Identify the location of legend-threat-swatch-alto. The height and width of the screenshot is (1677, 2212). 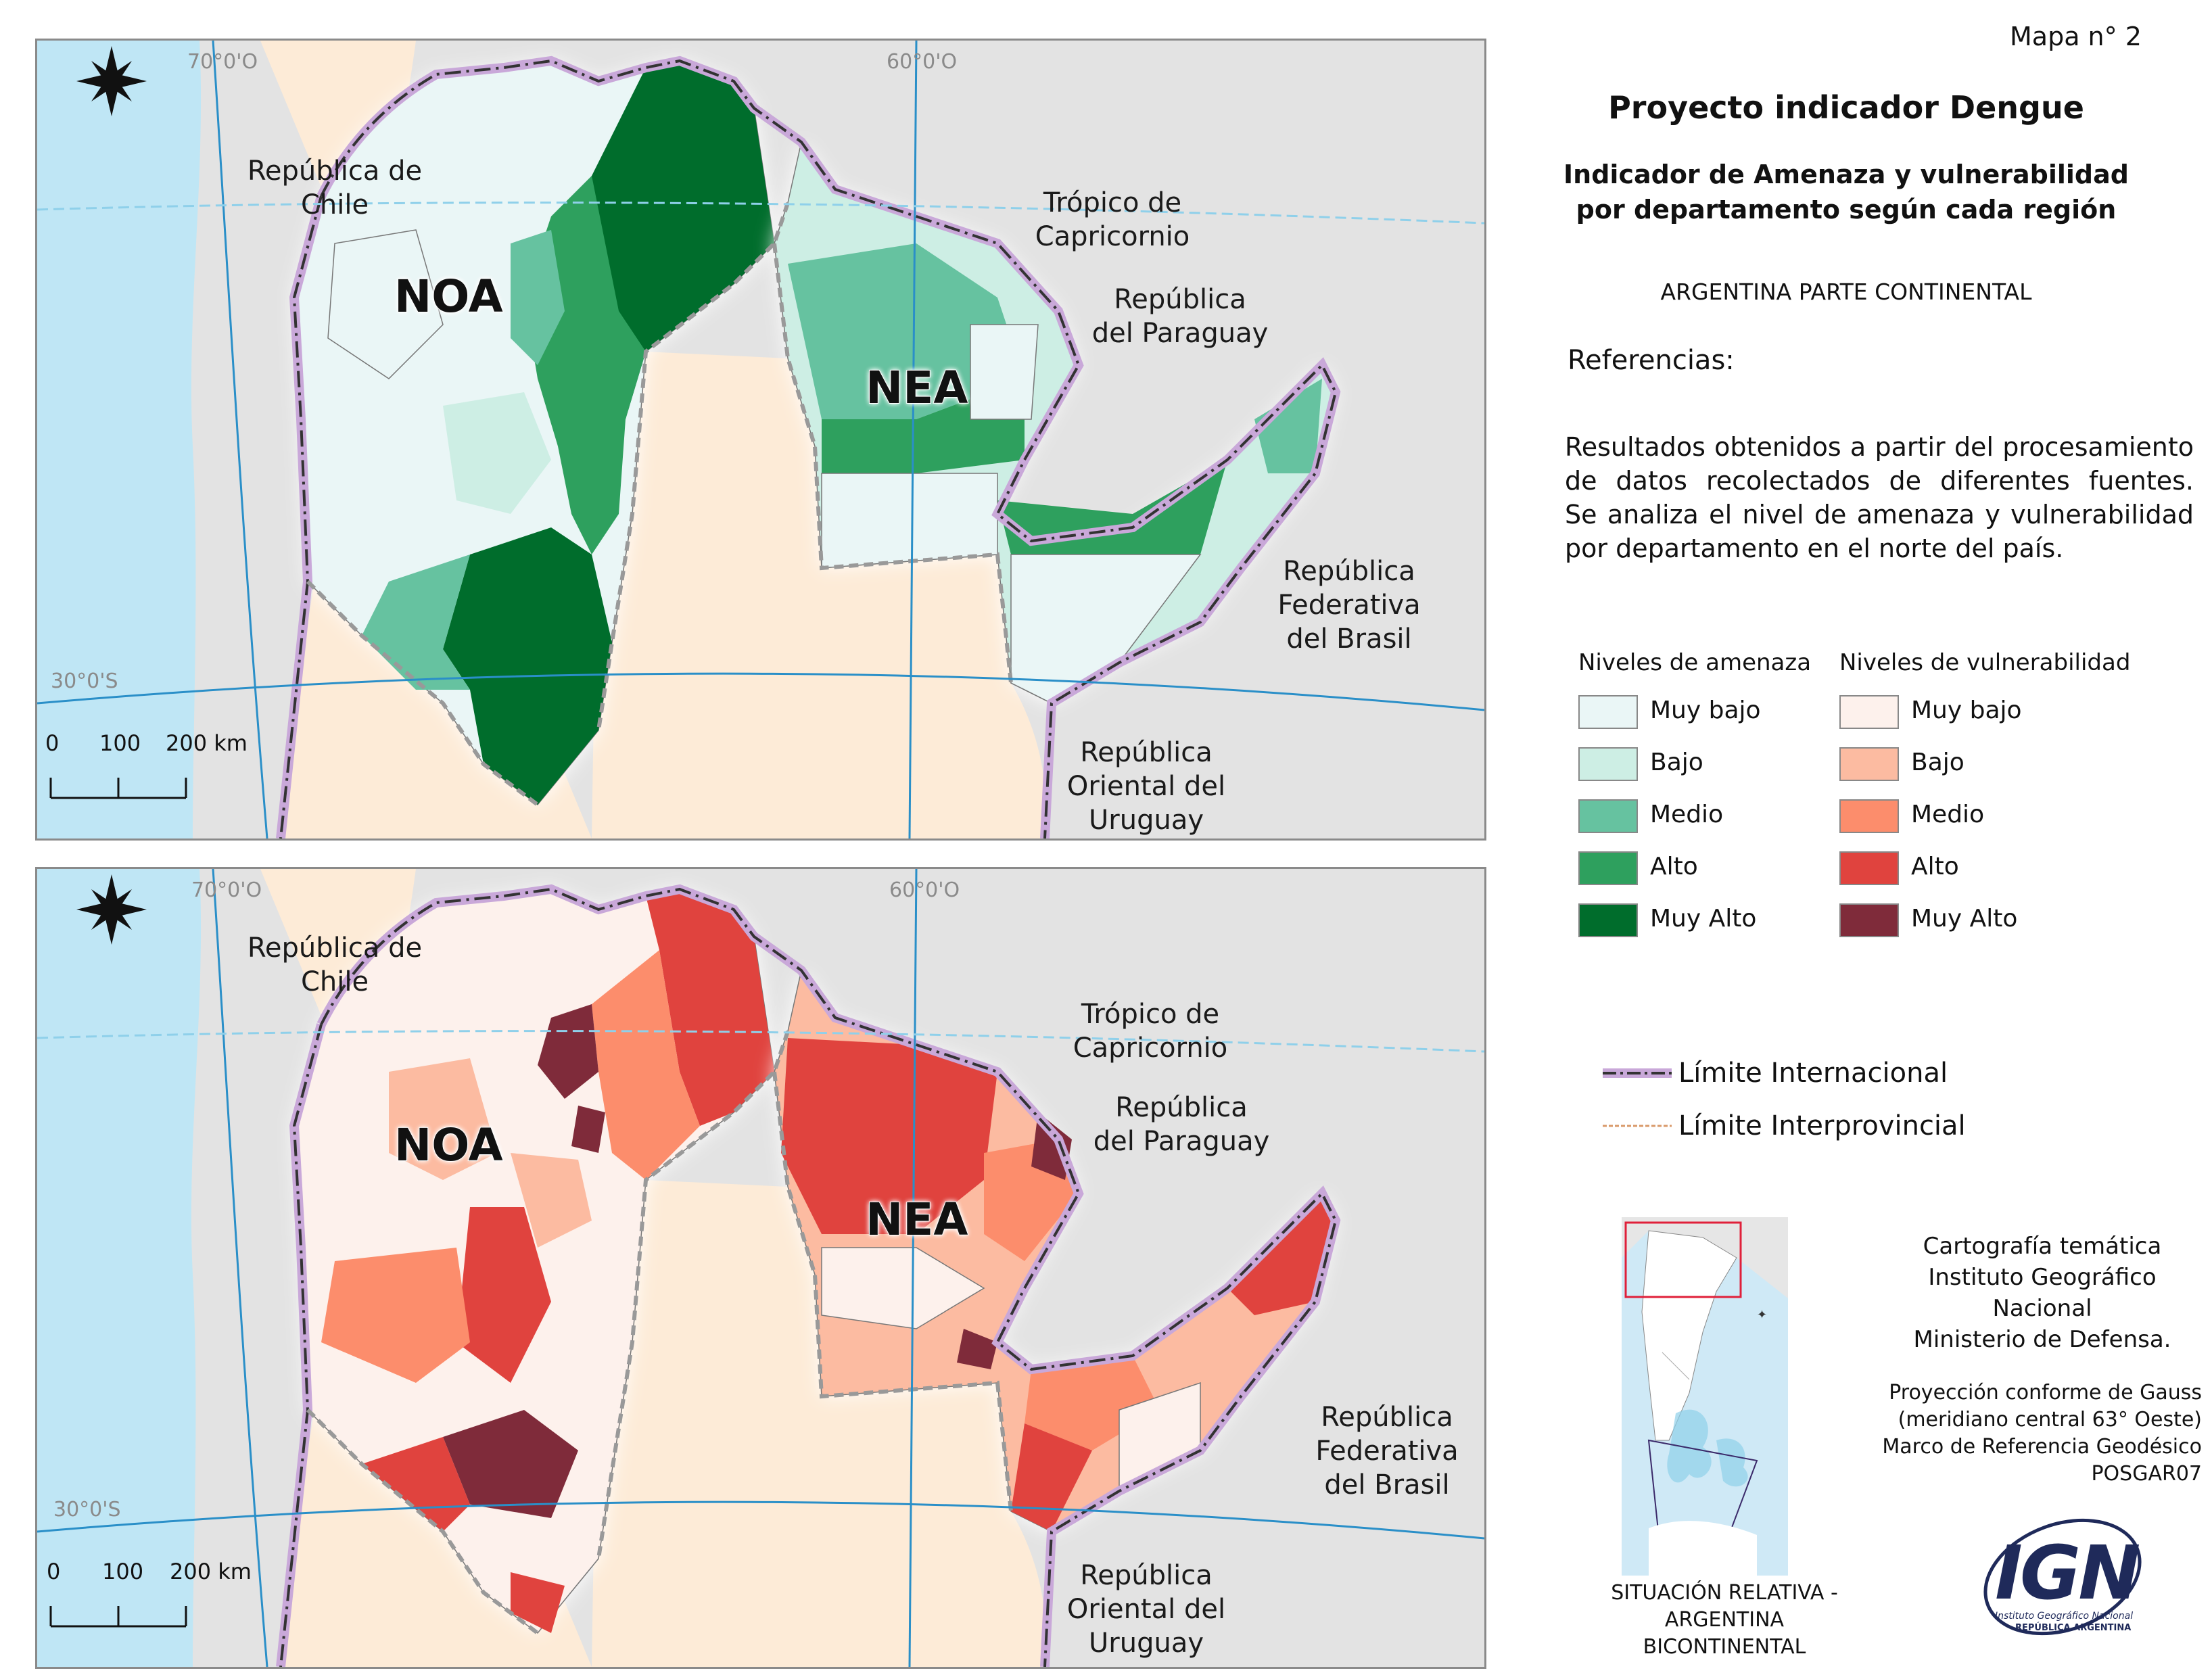
(1608, 868).